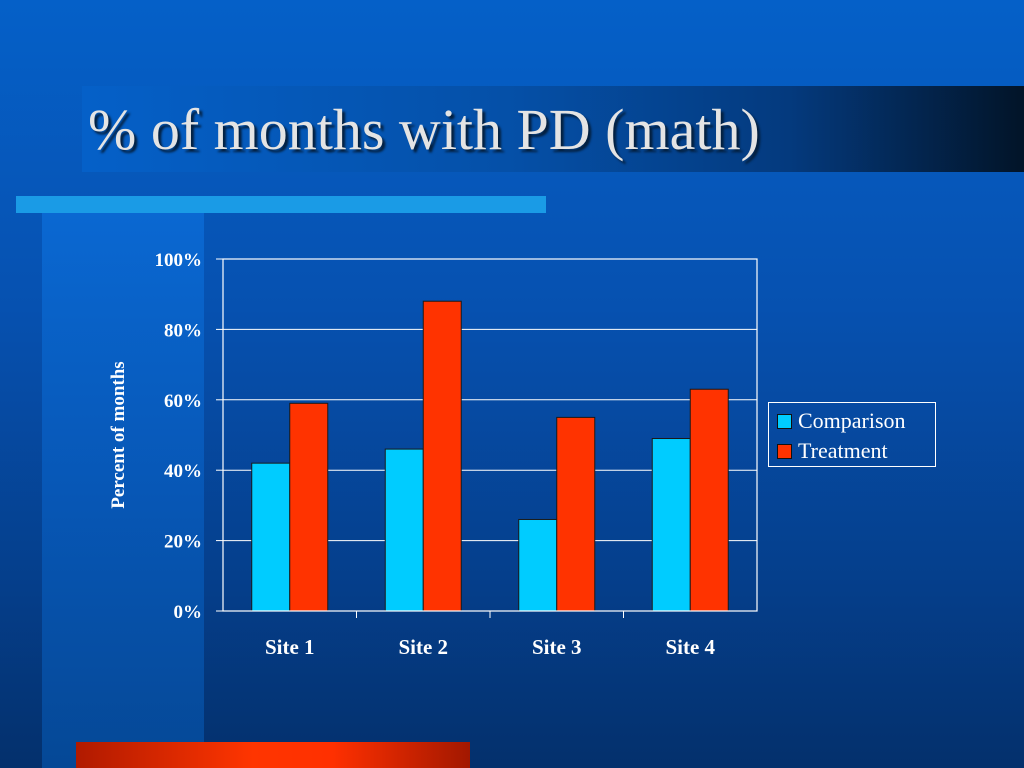 This screenshot has height=768, width=1024. Describe the element at coordinates (183, 542) in the screenshot. I see `y-tick-label: 20%` at that location.